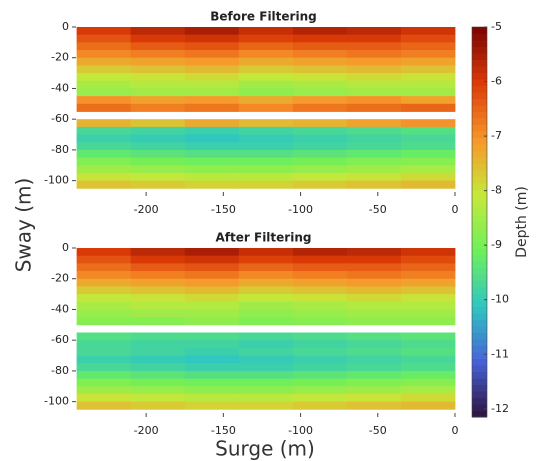 Image resolution: width=536 pixels, height=461 pixels. Describe the element at coordinates (378, 430) in the screenshot. I see `x-tick-label: -50` at that location.